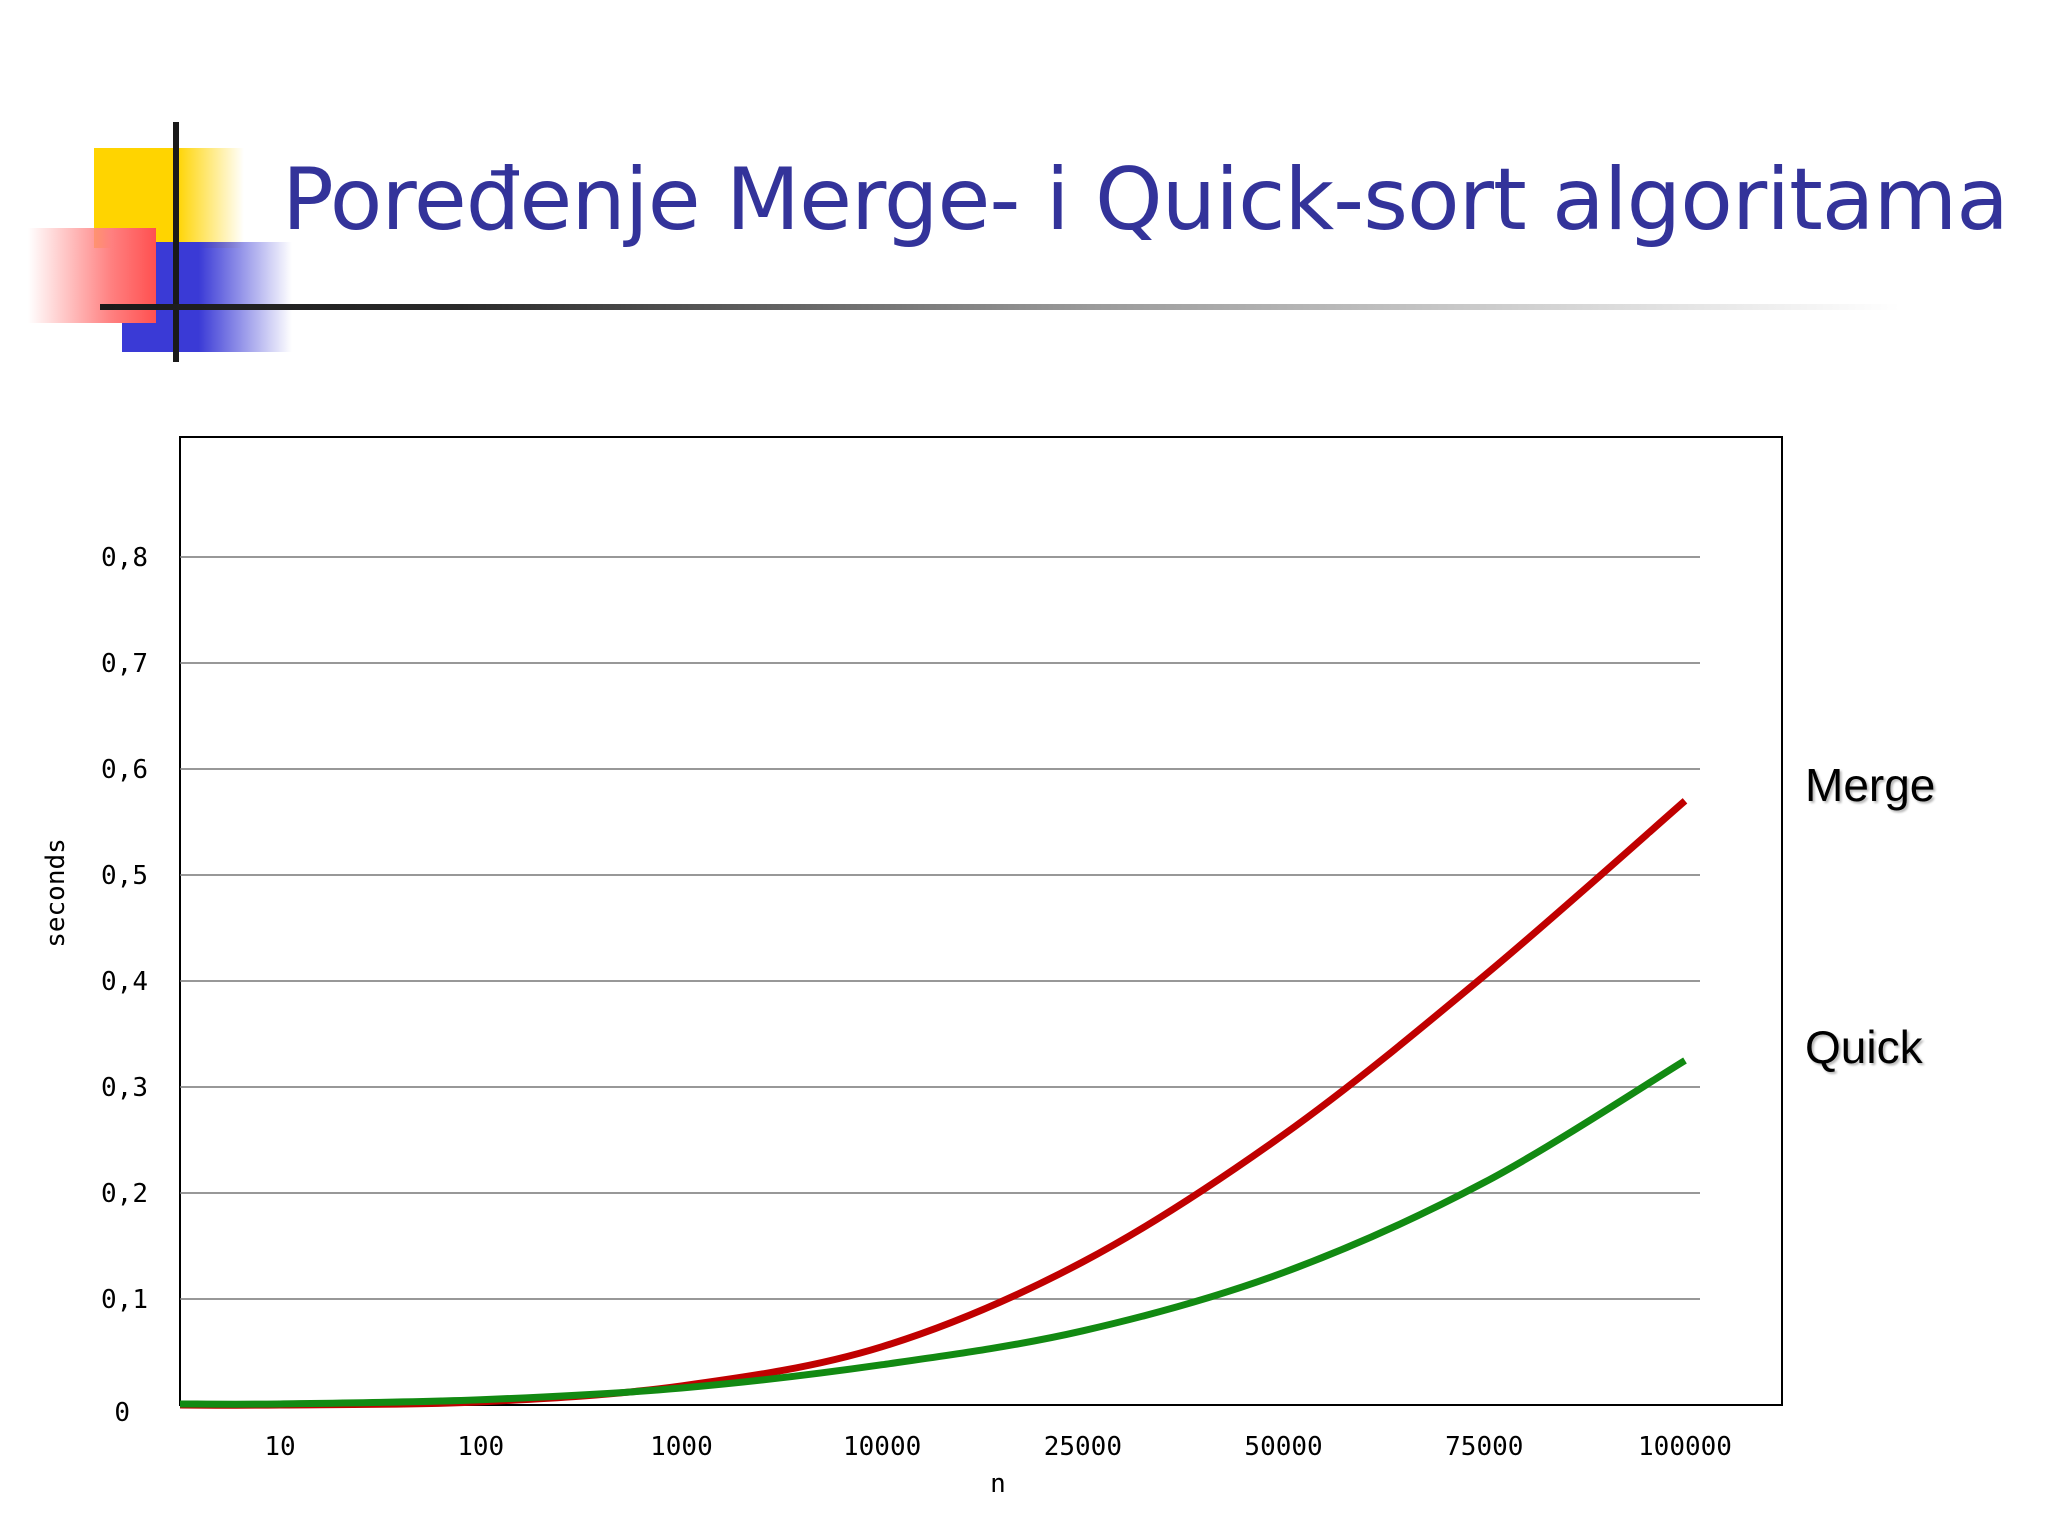 This screenshot has height=1536, width=2048. Describe the element at coordinates (124, 1300) in the screenshot. I see `y-tick-label: 0,1` at that location.